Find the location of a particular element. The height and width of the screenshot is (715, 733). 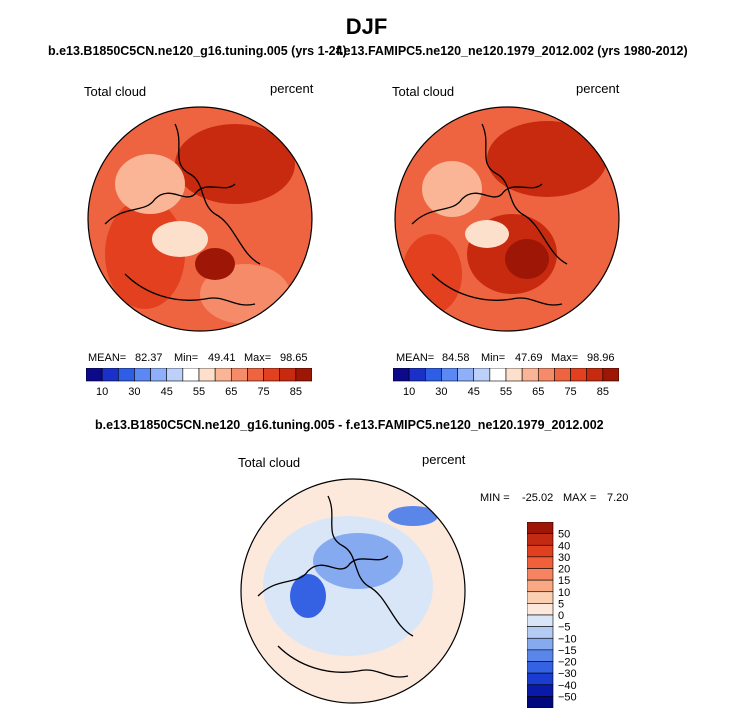

panel3-min-value: -25.02 is located at coordinates (538, 498).